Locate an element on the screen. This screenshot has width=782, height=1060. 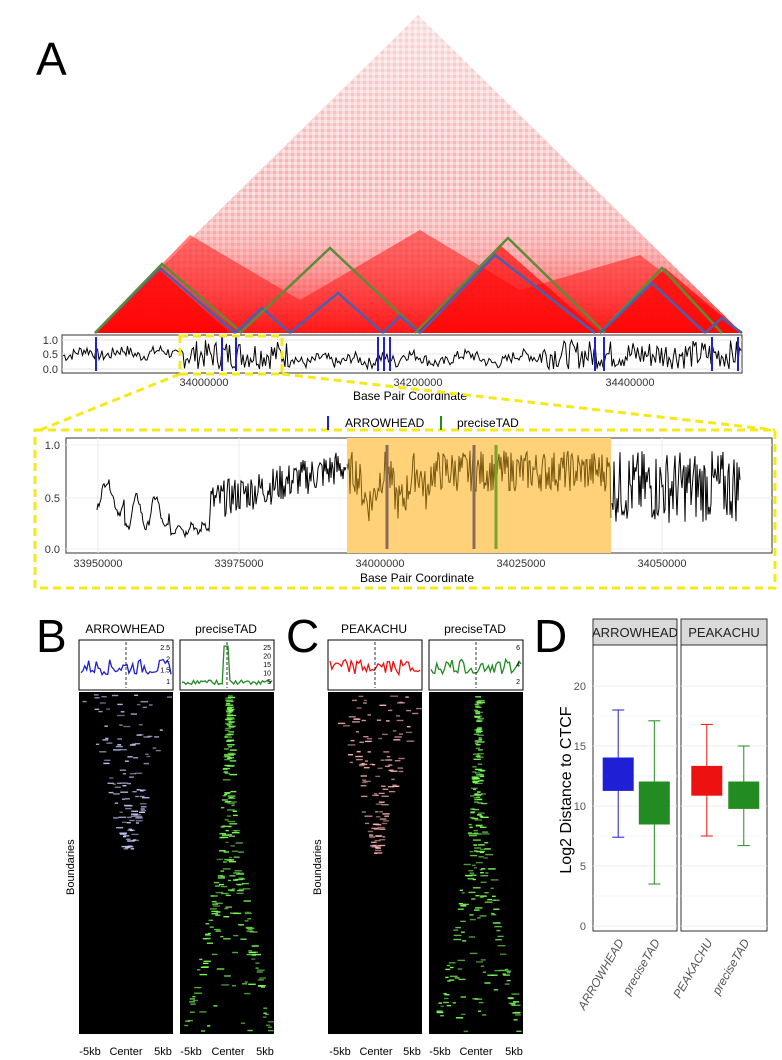
panel-c-left-heatmap-signal is located at coordinates (380, 774).